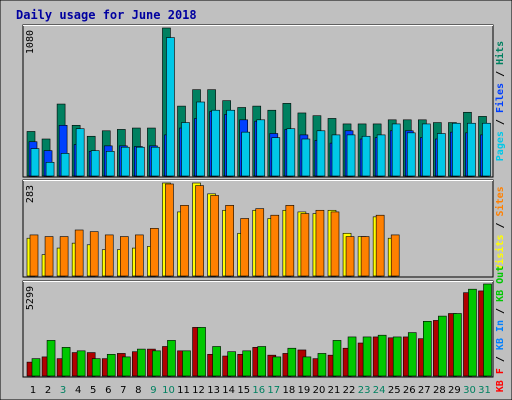 This screenshot has width=512, height=400. I want to click on x-label-day-19: 19, so click(304, 390).